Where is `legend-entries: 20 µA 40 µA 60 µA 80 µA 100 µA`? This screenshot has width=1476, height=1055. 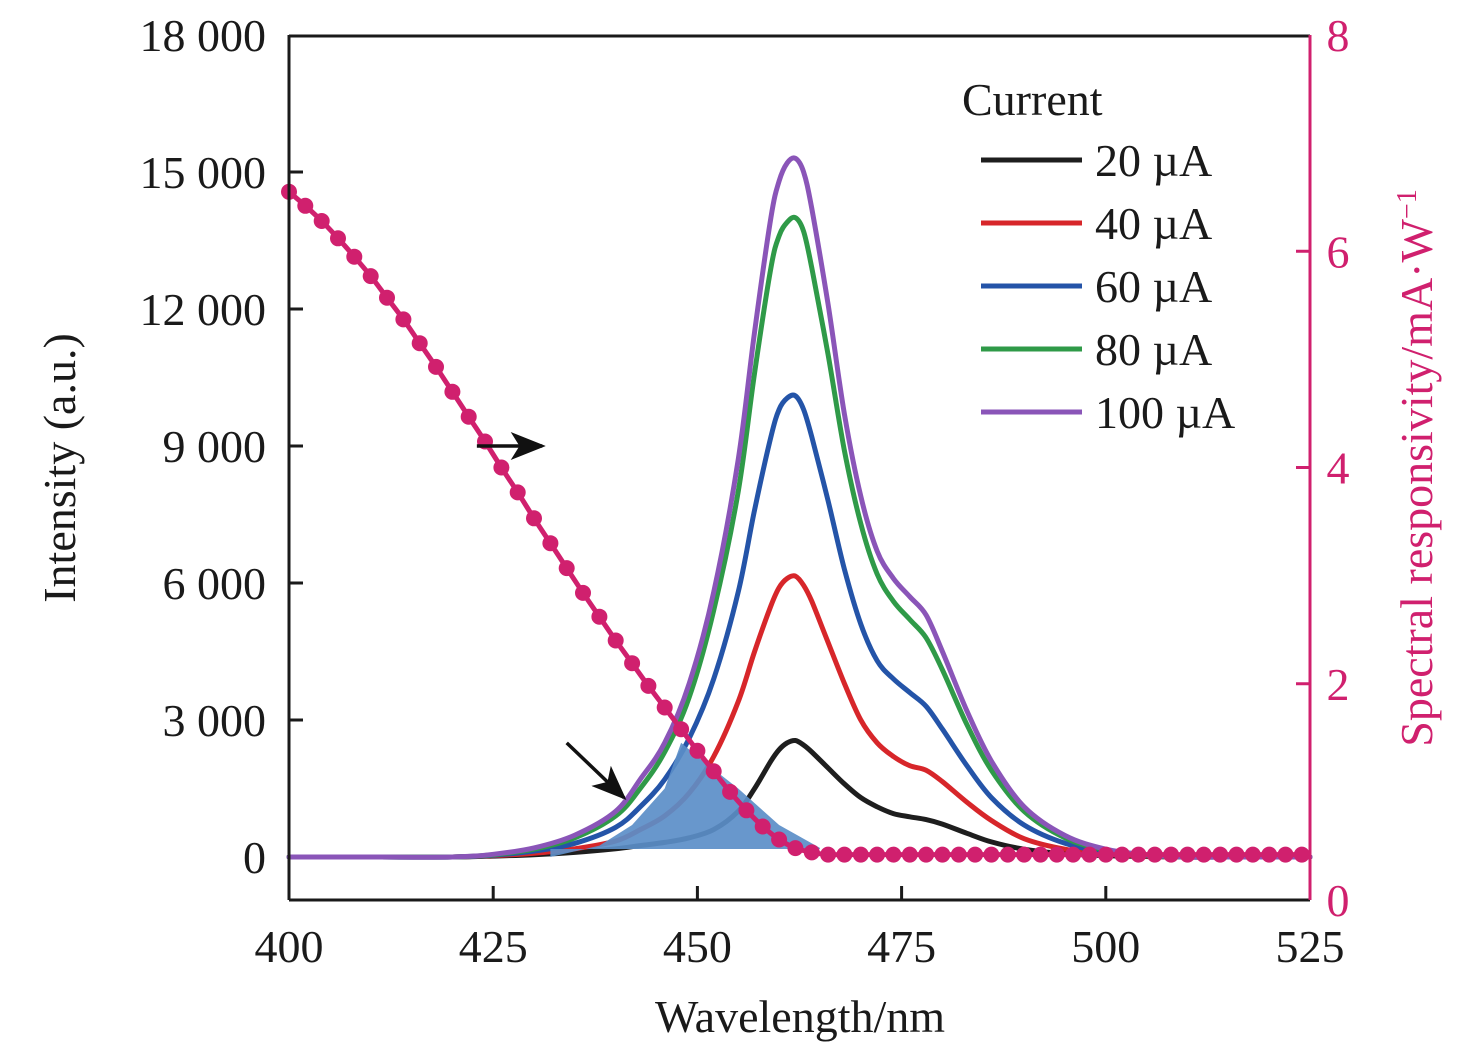
legend-entries: 20 µA 40 µA 60 µA 80 µA 100 µA is located at coordinates (1108, 286).